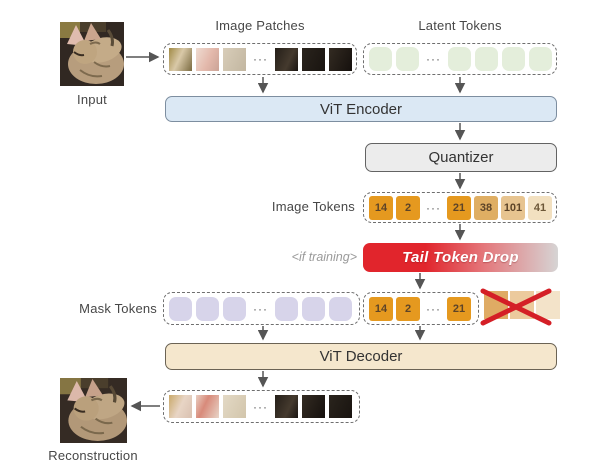 The width and height of the screenshot is (600, 469). I want to click on reconstruction-label: Reconstruction, so click(93, 455).